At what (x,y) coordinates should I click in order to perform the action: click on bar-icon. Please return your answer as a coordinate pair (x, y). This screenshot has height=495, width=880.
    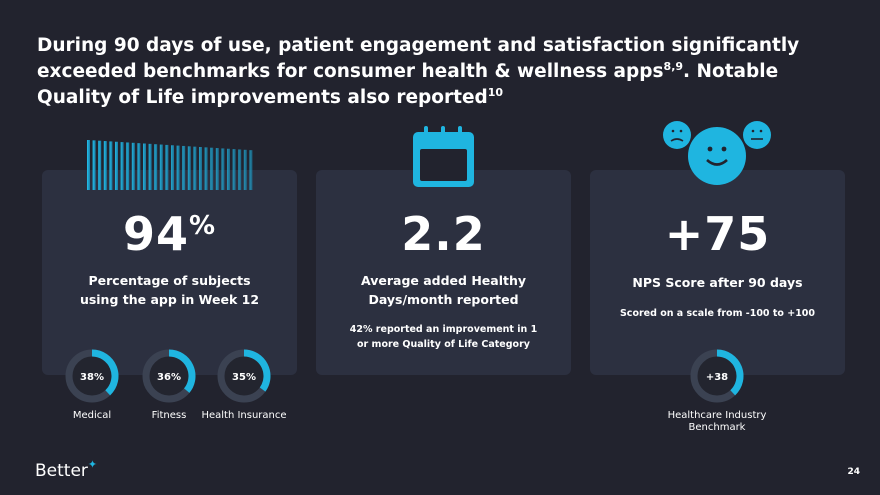
    Looking at the image, I should click on (170, 165).